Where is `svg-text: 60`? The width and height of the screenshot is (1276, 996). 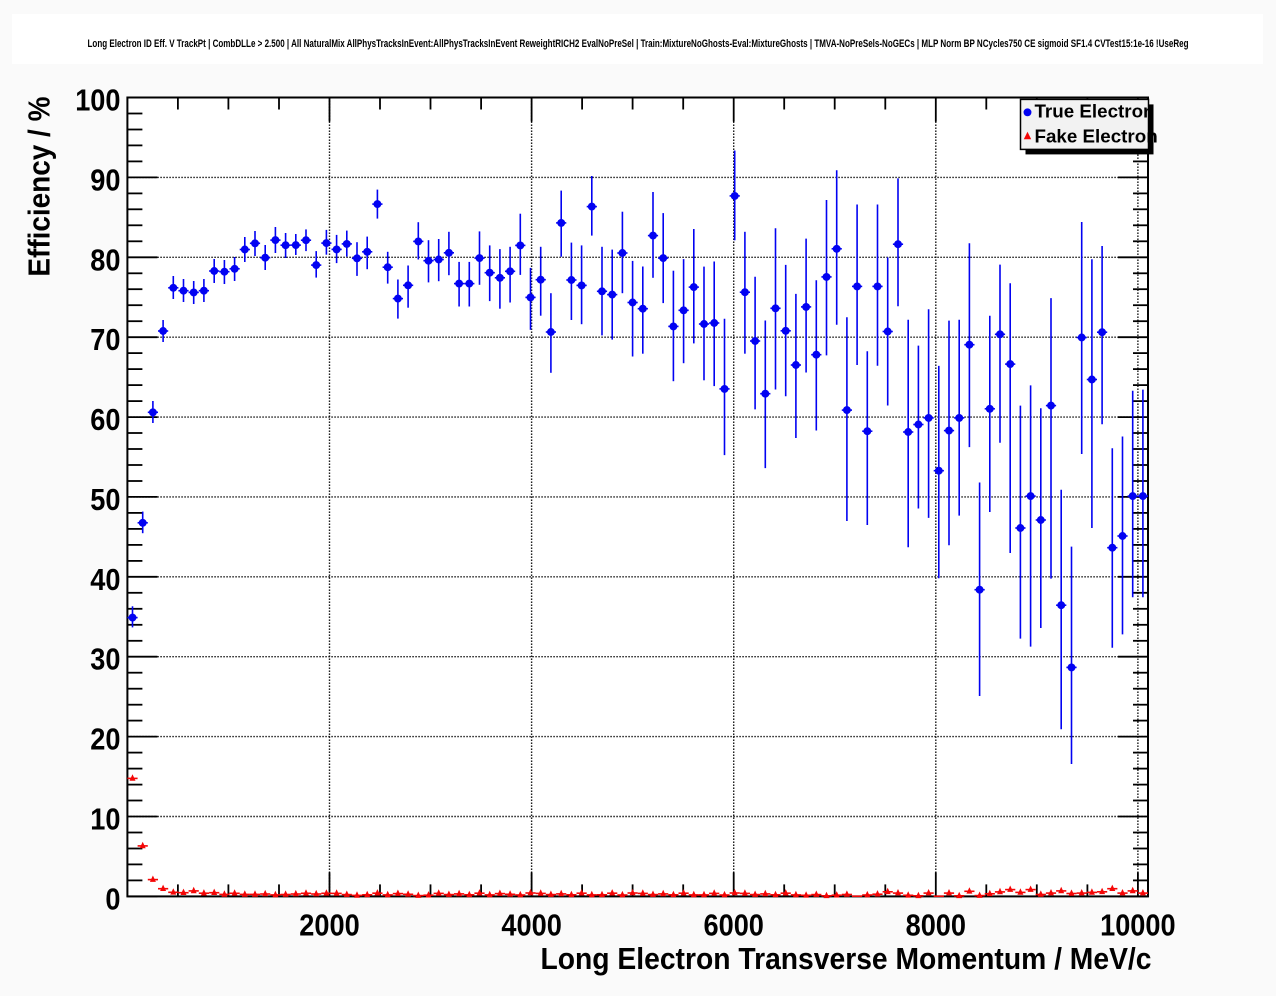 svg-text: 60 is located at coordinates (105, 419).